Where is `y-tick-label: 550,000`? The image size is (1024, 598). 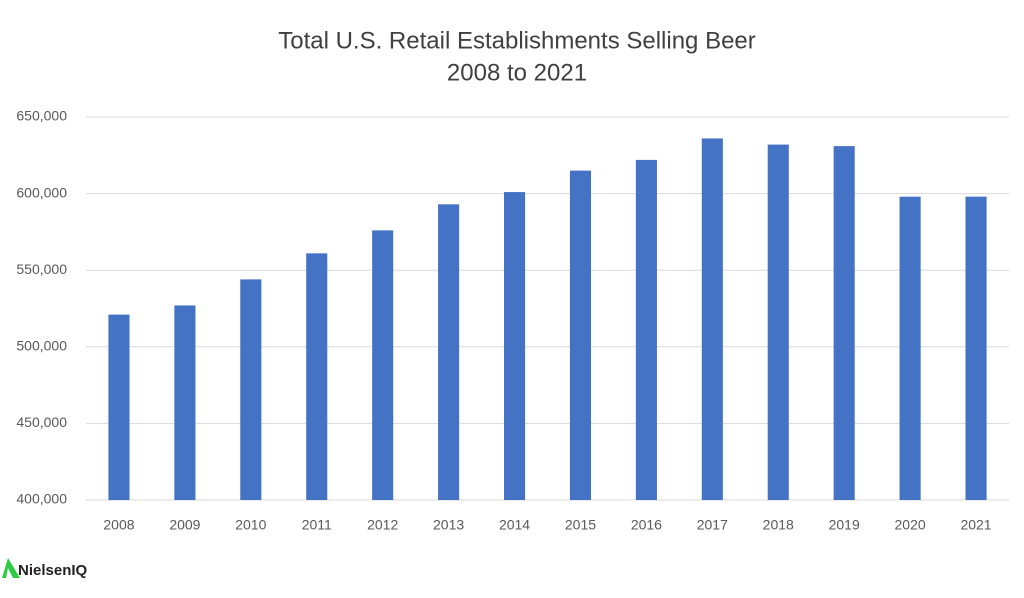 y-tick-label: 550,000 is located at coordinates (41, 269).